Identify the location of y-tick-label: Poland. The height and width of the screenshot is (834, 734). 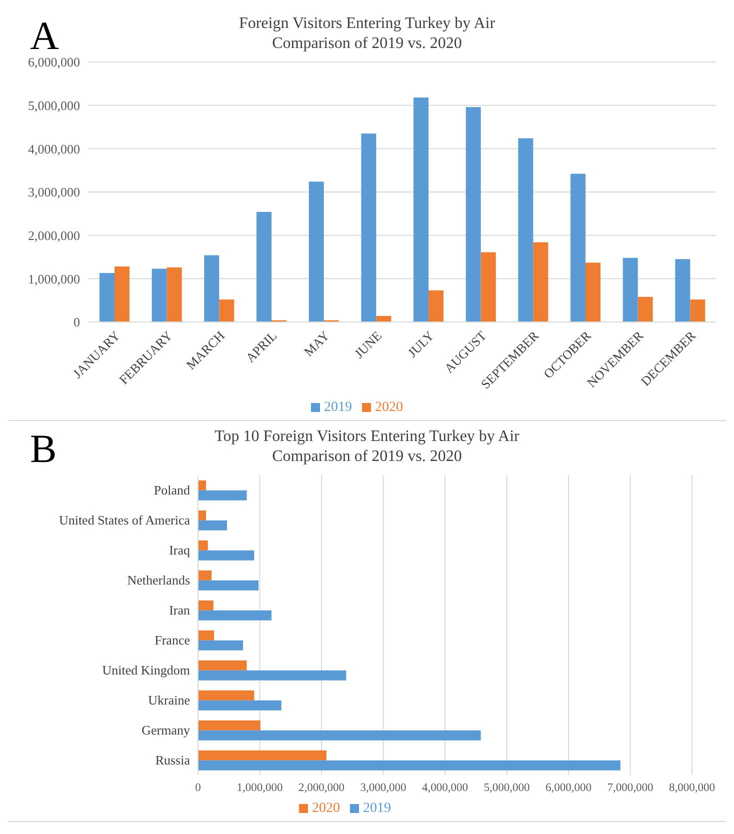
(172, 490).